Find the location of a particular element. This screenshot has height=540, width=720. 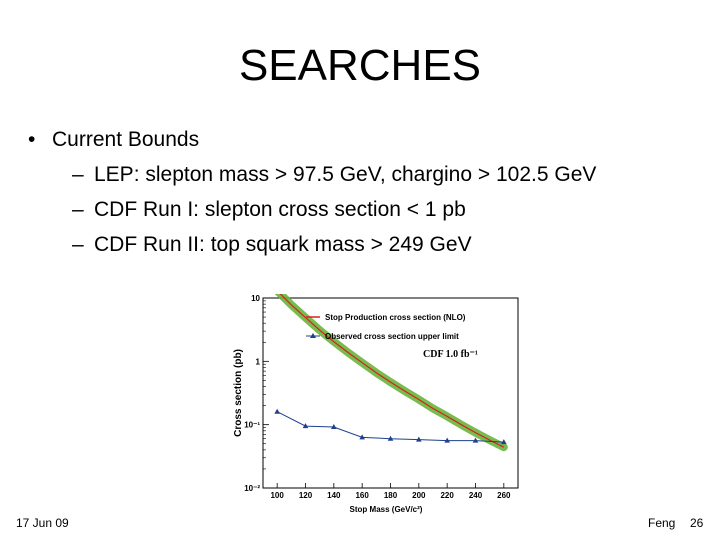

y-tick-label: 10⁻¹ is located at coordinates (252, 425).